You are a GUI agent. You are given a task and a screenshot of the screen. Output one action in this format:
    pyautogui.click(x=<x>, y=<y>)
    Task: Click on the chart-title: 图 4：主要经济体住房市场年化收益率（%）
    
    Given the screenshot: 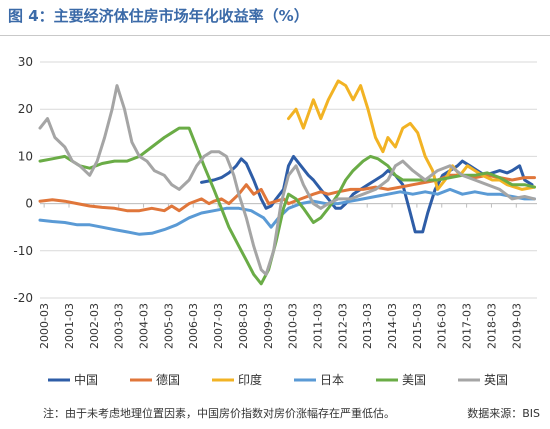 What is the action you would take?
    pyautogui.click(x=158, y=16)
    